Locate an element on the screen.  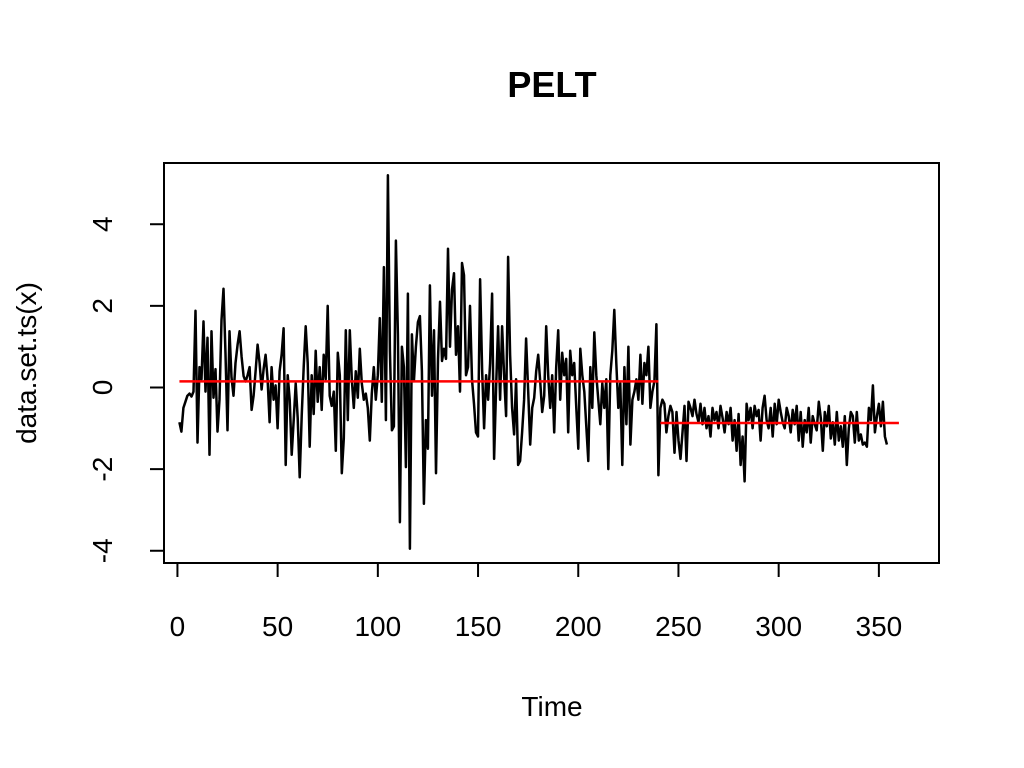
y-tick-label: 2 is located at coordinates (102, 306).